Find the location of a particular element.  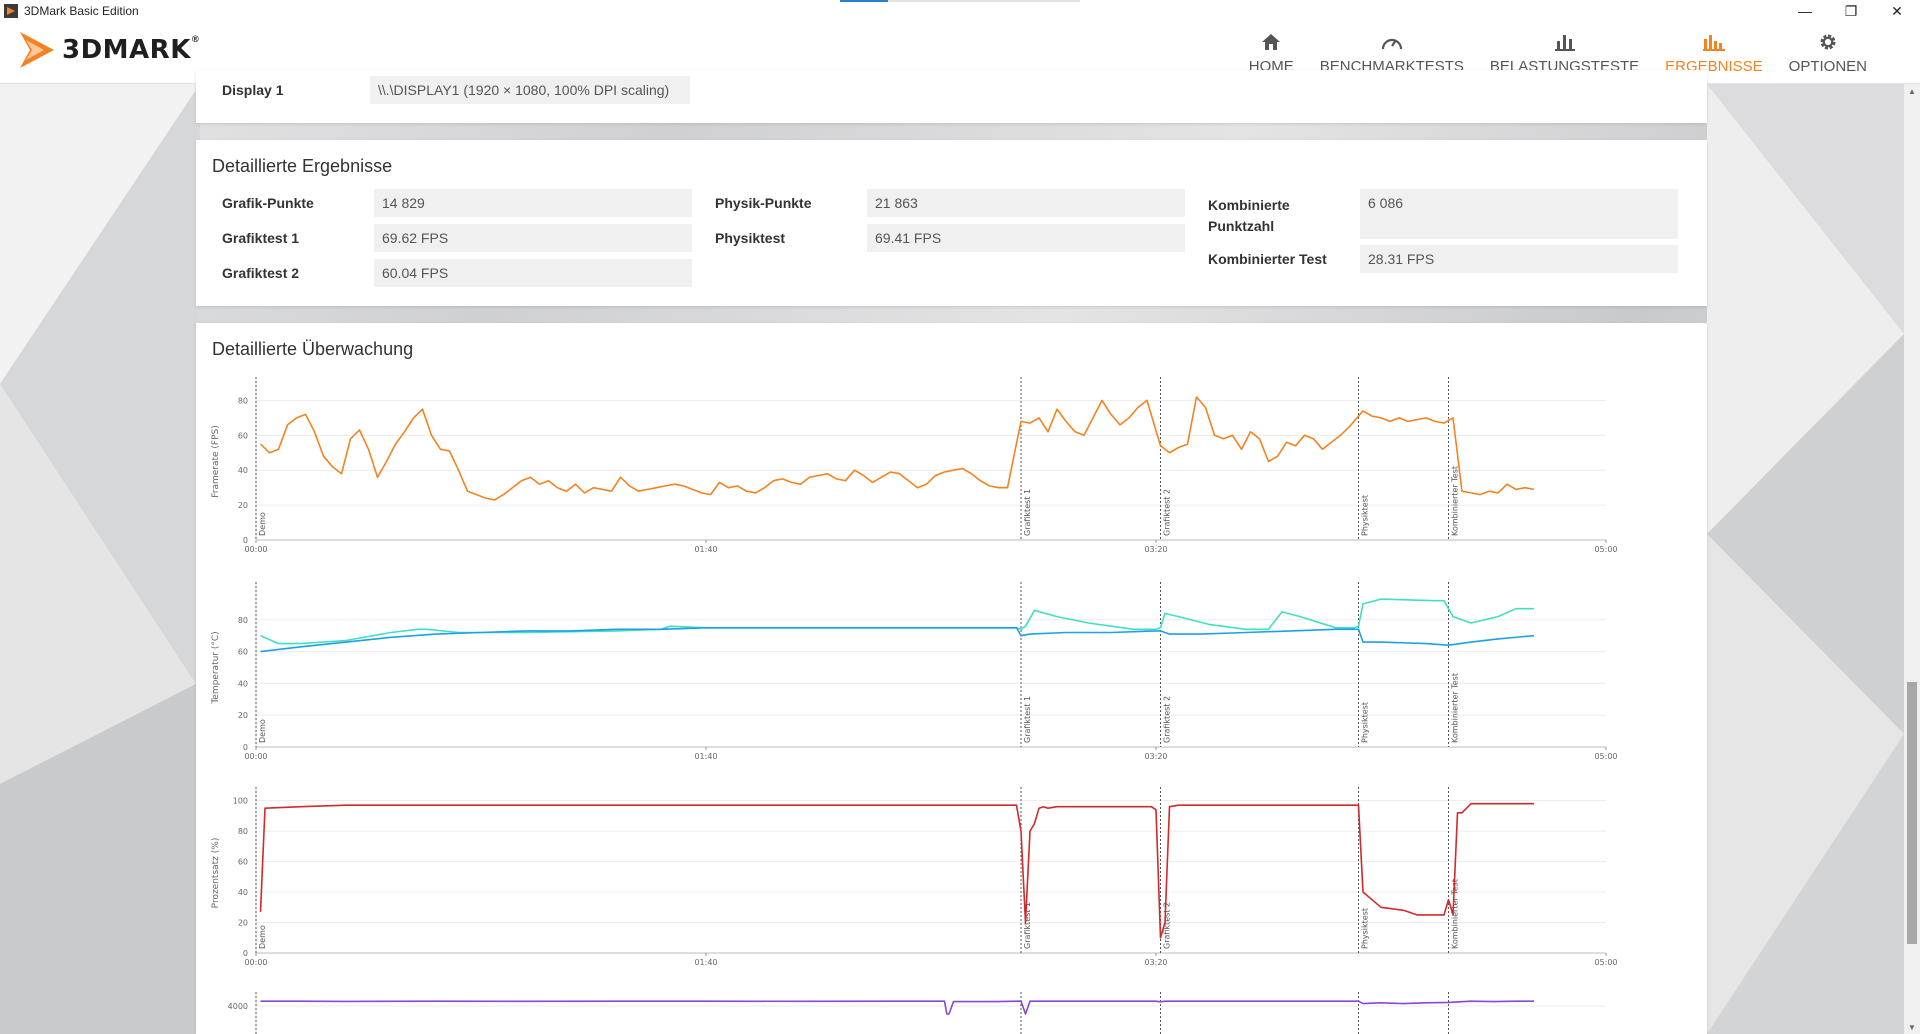

nav-optionen: OPTIONEN is located at coordinates (1828, 52).